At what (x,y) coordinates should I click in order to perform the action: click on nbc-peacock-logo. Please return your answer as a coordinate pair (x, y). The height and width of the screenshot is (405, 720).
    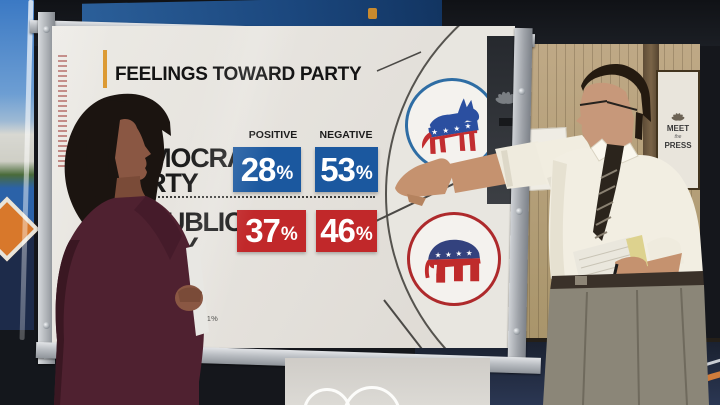
    Looking at the image, I should click on (505, 97).